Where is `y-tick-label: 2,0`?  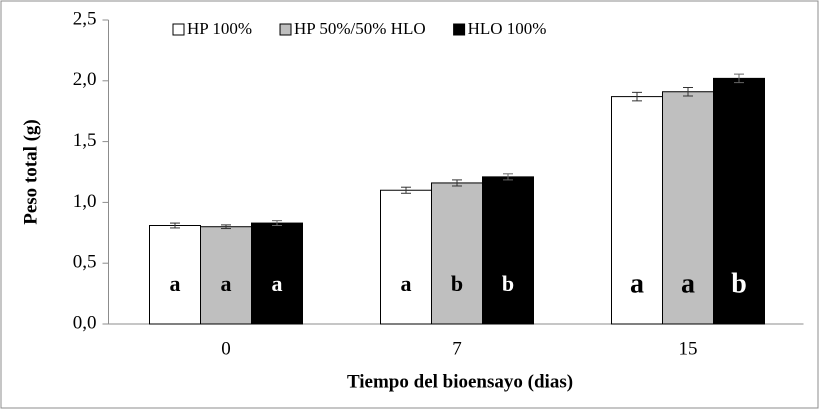
y-tick-label: 2,0 is located at coordinates (85, 79).